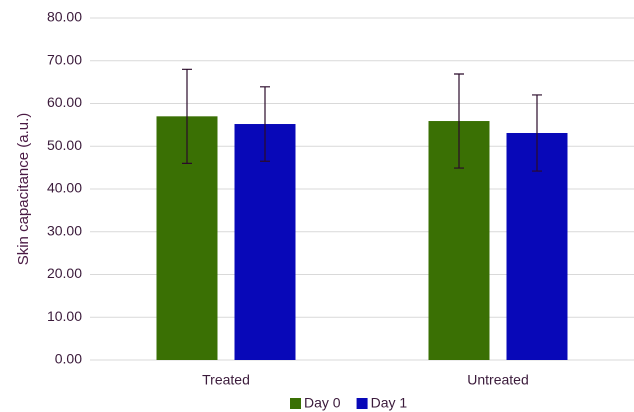 This screenshot has height=412, width=634. I want to click on y-tick-label: 0.00, so click(68, 359).